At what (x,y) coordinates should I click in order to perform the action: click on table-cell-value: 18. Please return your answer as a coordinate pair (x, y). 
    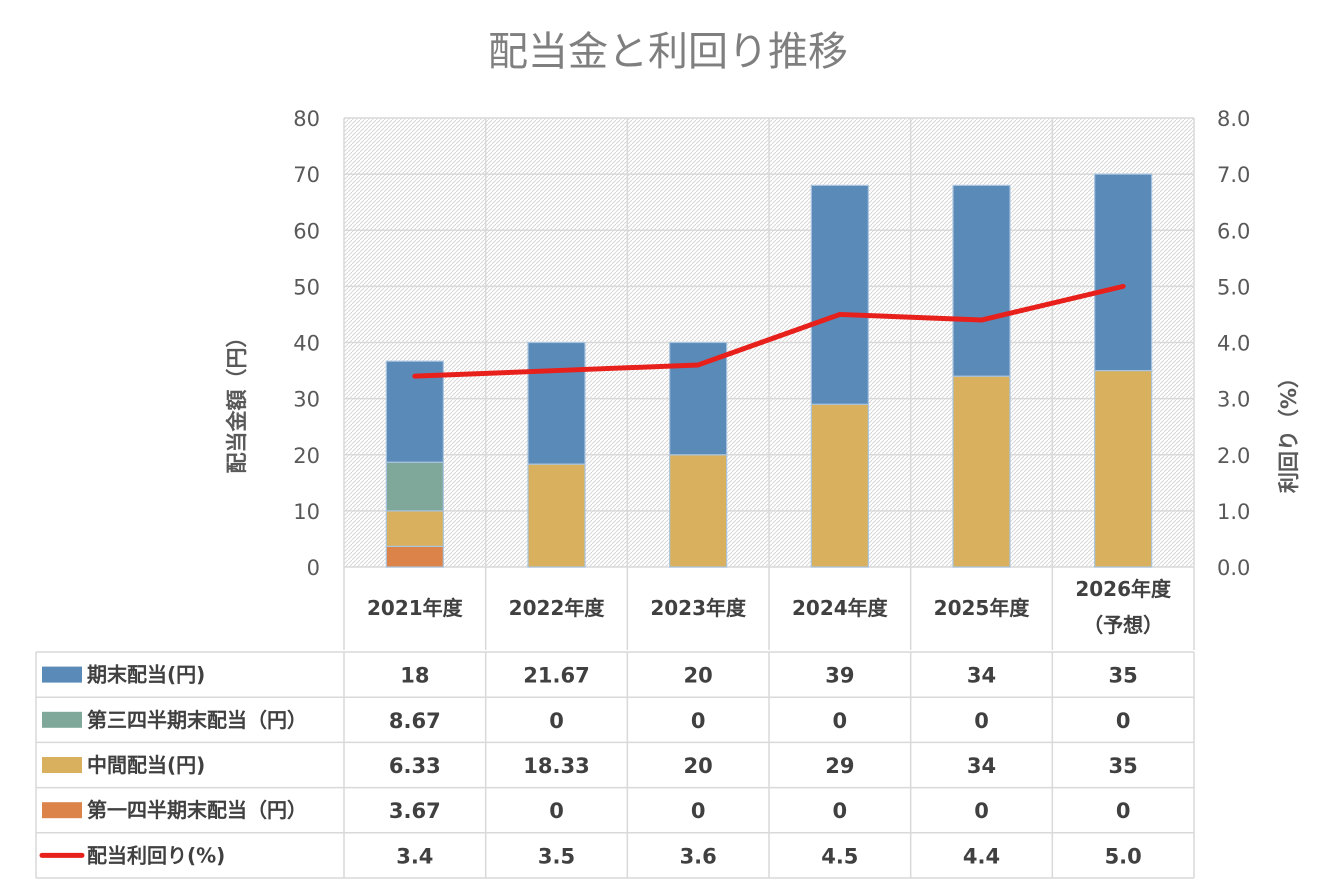
    Looking at the image, I should click on (414, 676).